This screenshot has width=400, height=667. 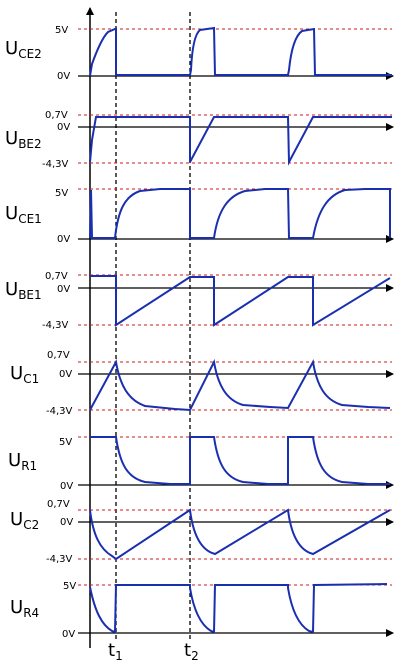 What do you see at coordinates (23, 290) in the screenshot?
I see `trace-label: UBE1` at bounding box center [23, 290].